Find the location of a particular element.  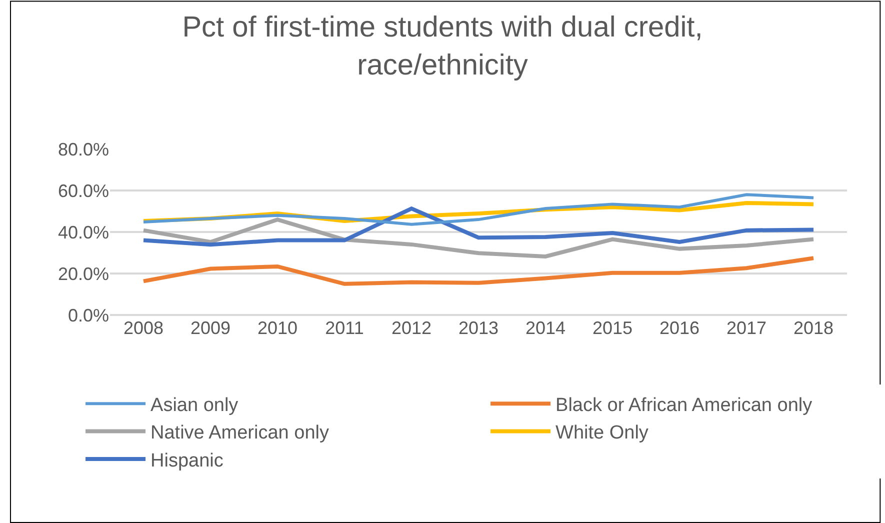

y-tick-label: 20.0% is located at coordinates (83, 274).